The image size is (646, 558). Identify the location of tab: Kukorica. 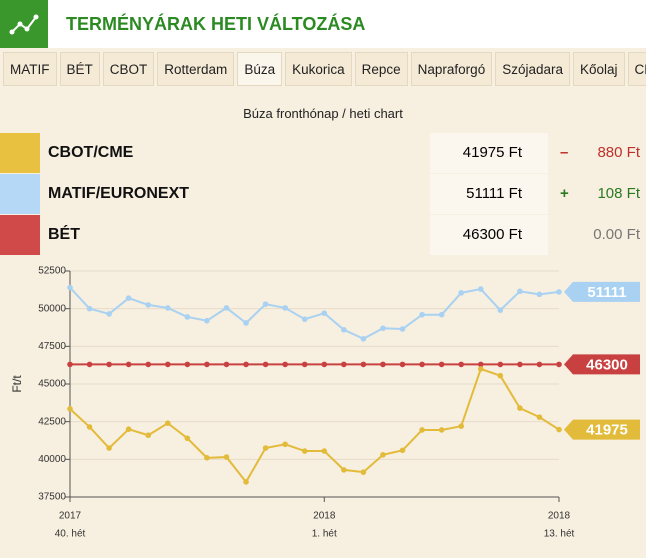
(318, 69).